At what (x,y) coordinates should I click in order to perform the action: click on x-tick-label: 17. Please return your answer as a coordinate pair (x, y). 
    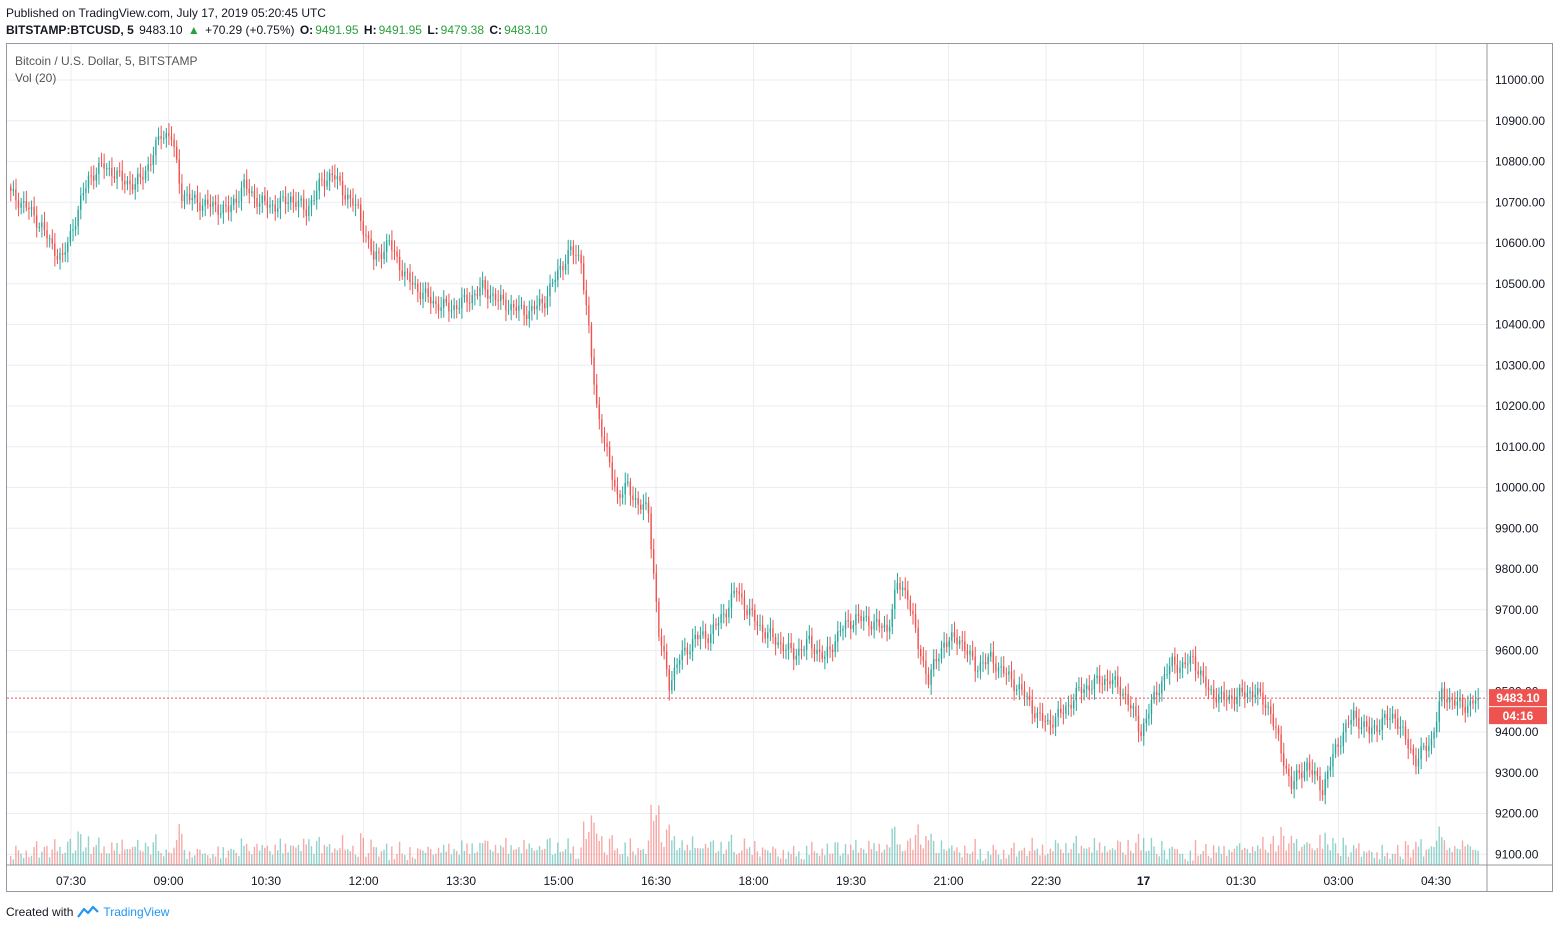
    Looking at the image, I should click on (1144, 881).